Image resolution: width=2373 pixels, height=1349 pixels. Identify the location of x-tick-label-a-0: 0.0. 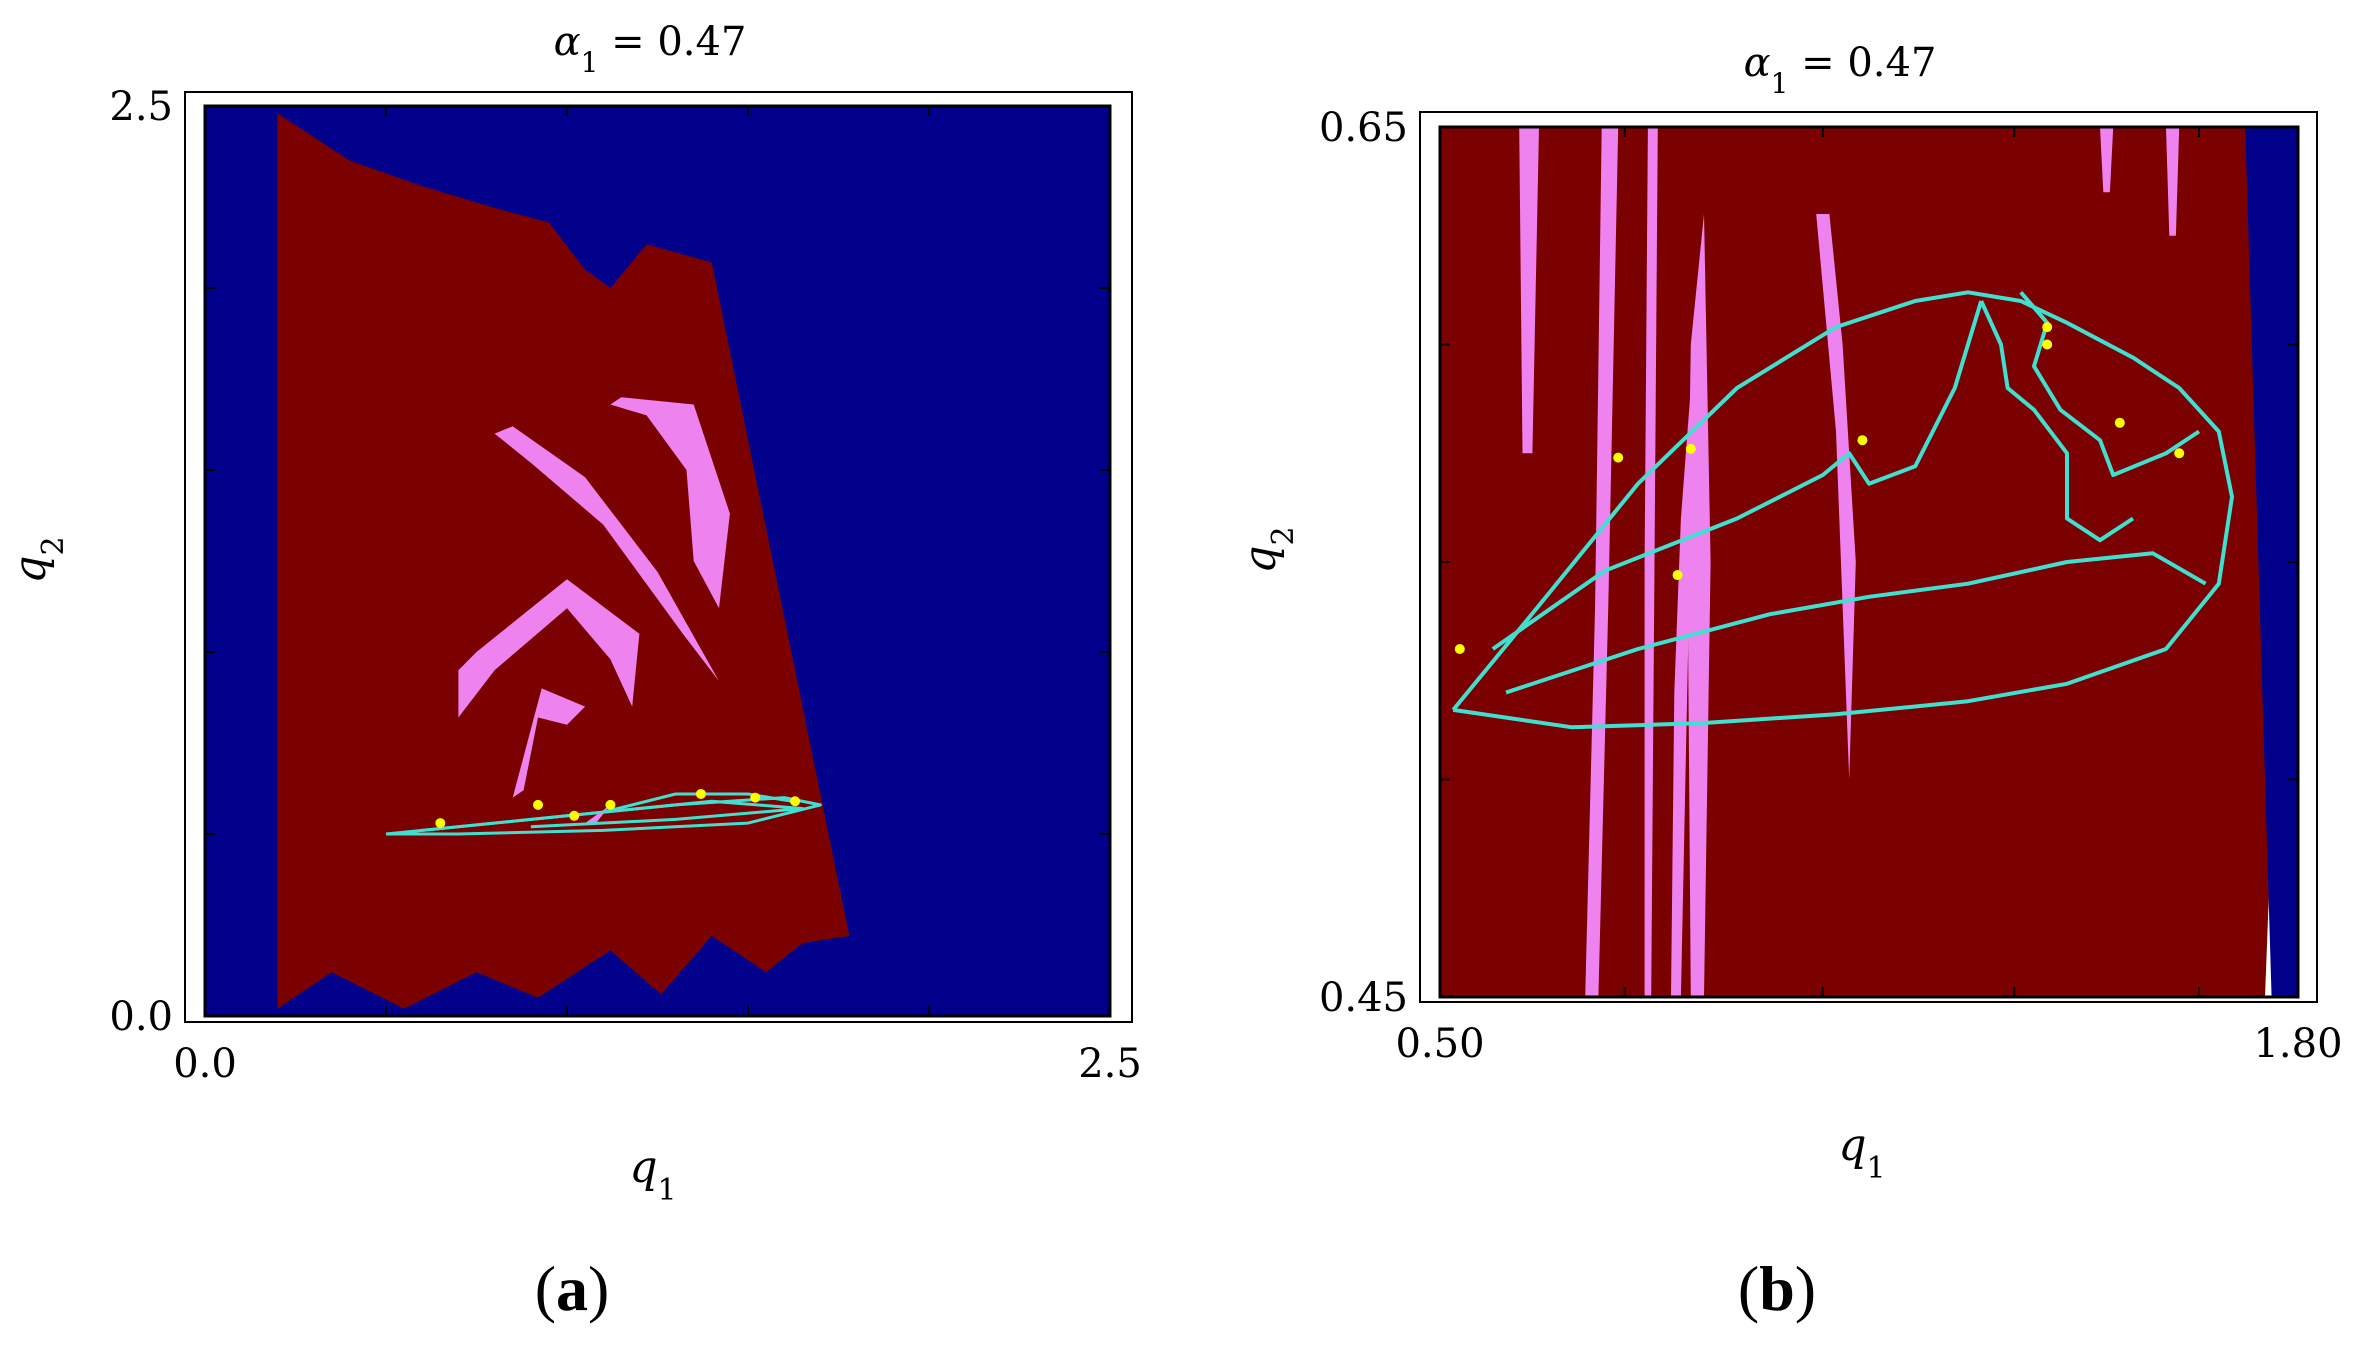
(205, 1064).